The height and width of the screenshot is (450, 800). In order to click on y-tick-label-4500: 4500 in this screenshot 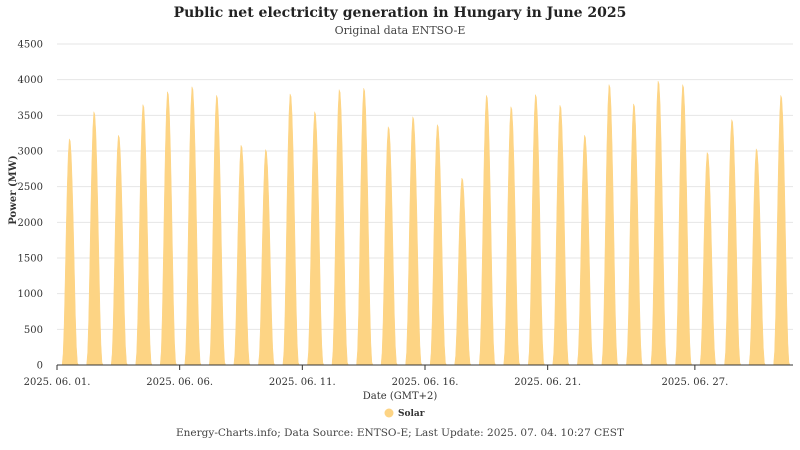, I will do `click(30, 45)`.